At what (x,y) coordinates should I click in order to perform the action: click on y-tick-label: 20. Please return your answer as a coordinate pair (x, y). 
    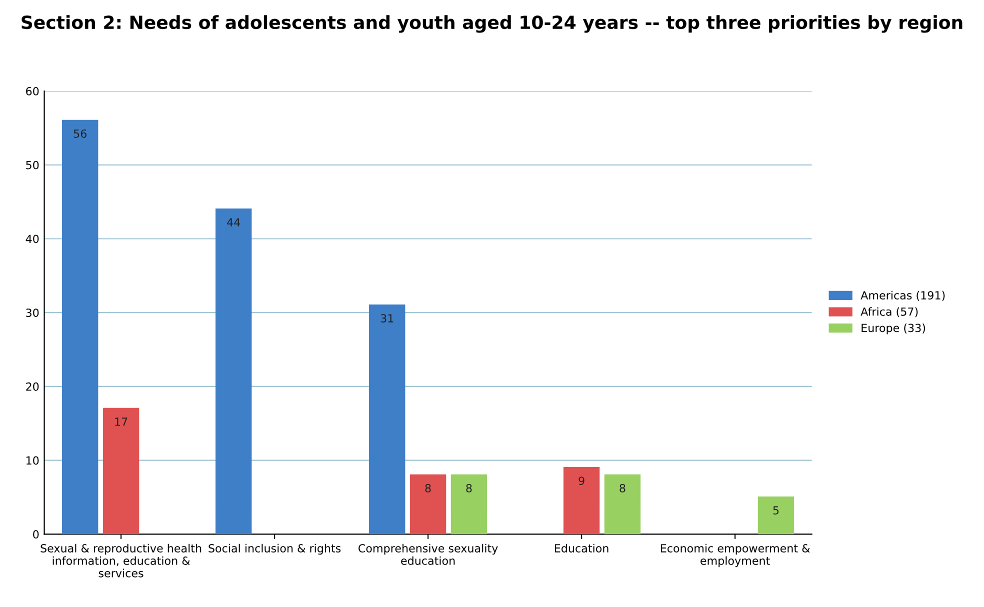
    Looking at the image, I should click on (32, 386).